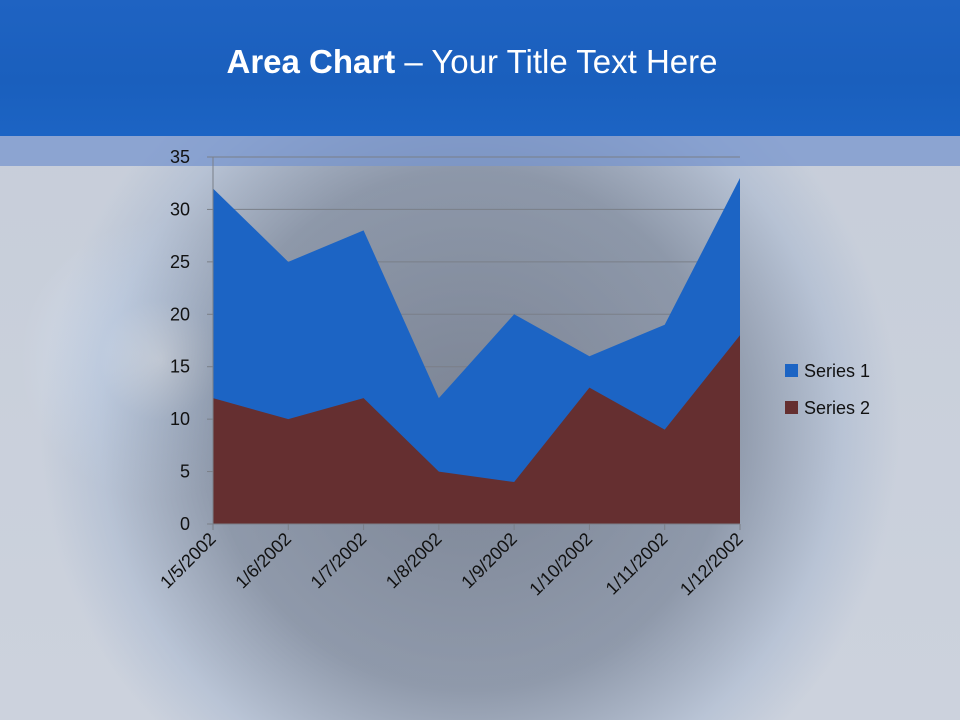 Image resolution: width=960 pixels, height=720 pixels. What do you see at coordinates (556, 61) in the screenshot?
I see `slide-title-rest: – Your Title Text Here` at bounding box center [556, 61].